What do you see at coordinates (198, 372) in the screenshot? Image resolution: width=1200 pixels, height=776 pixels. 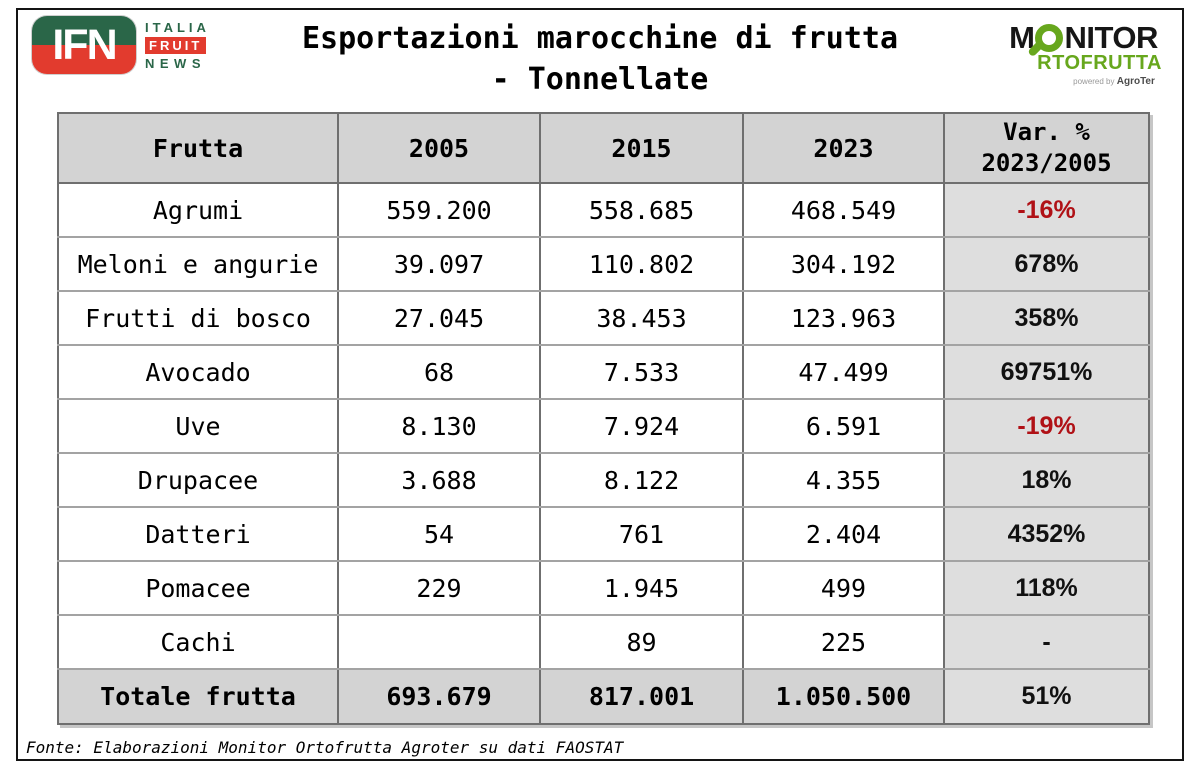 I see `fruit-name-cell: Avocado` at bounding box center [198, 372].